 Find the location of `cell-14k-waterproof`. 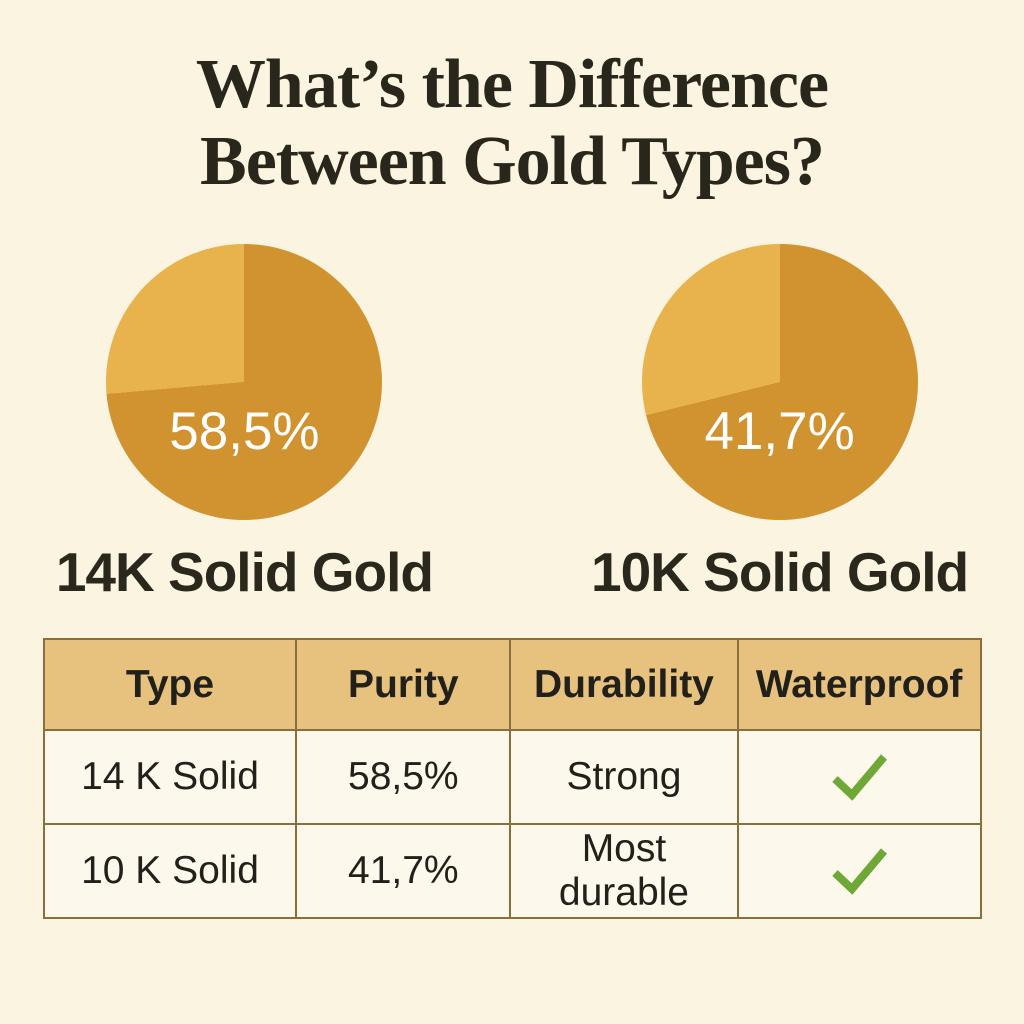

cell-14k-waterproof is located at coordinates (859, 777).